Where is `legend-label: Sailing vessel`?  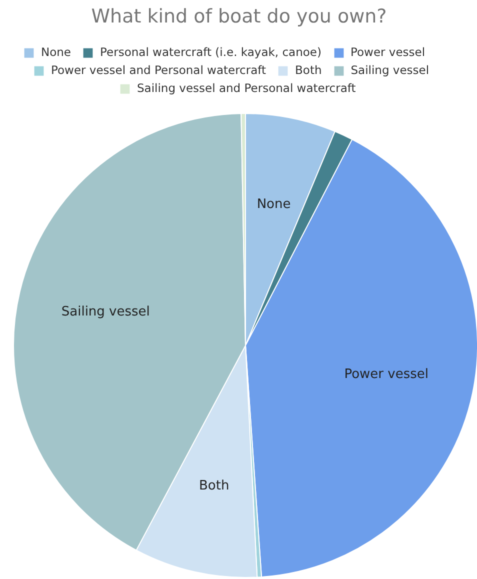
legend-label: Sailing vessel is located at coordinates (390, 70).